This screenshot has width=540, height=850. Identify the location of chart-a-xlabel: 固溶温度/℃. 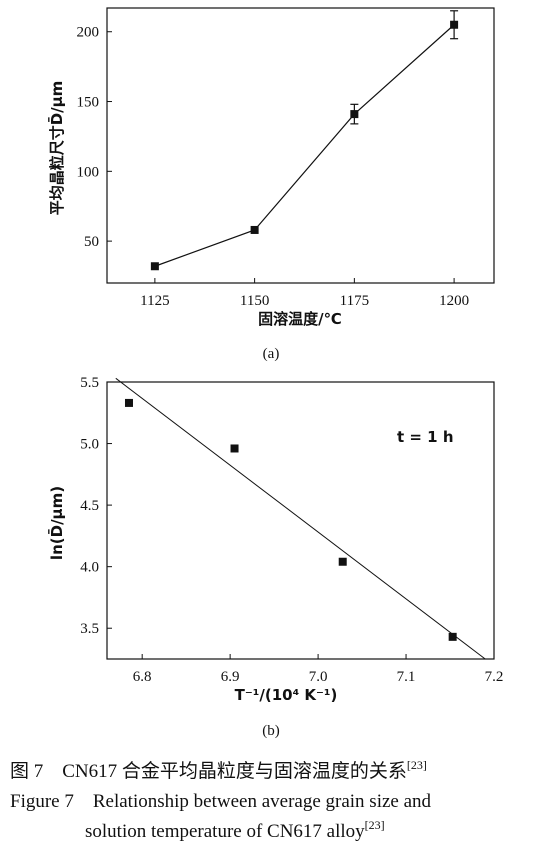
(300, 319).